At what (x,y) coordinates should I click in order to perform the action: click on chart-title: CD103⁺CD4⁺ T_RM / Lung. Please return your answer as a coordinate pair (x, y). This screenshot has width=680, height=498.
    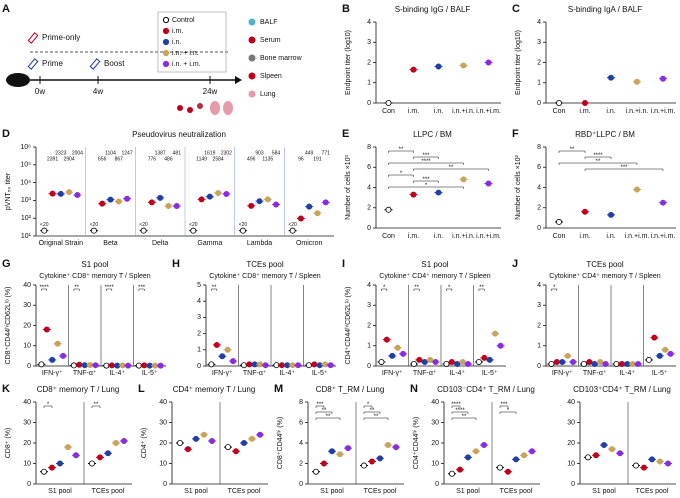
    Looking at the image, I should click on (622, 389).